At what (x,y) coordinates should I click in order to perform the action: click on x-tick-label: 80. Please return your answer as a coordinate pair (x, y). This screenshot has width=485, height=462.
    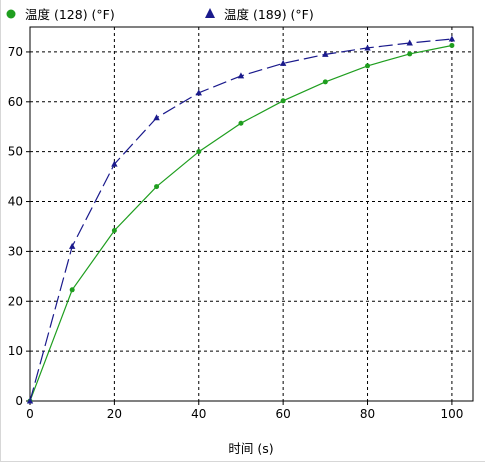
    Looking at the image, I should click on (367, 414).